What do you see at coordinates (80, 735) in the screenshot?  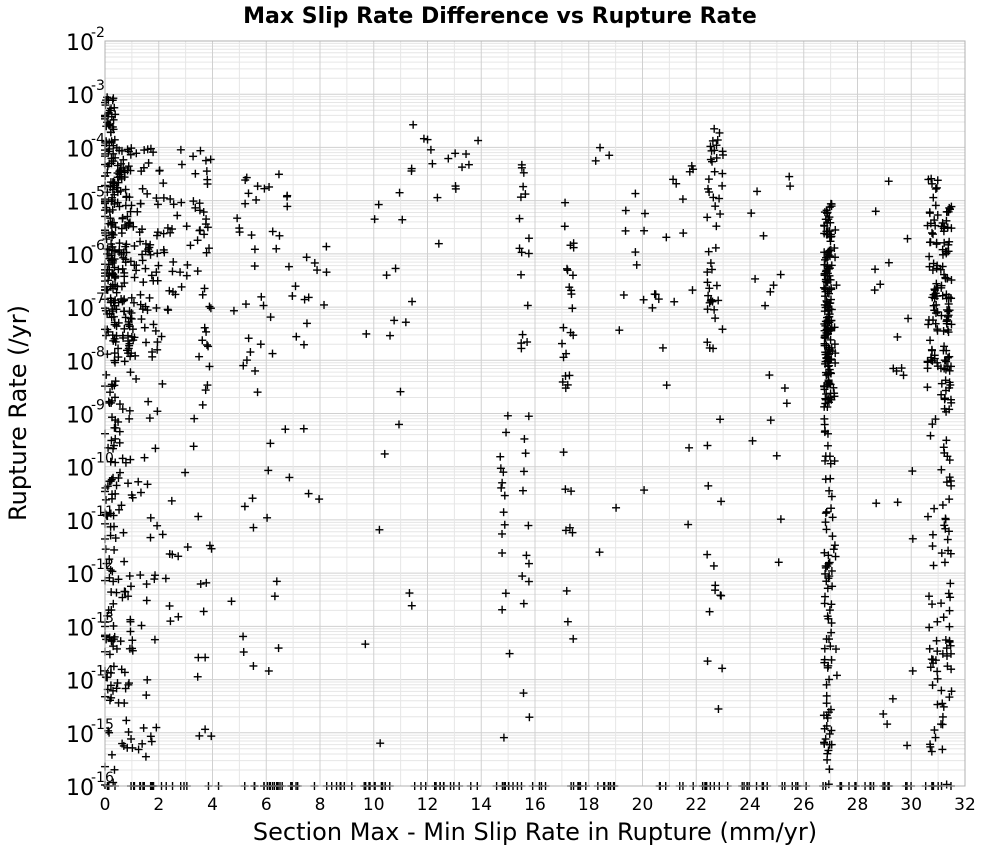 I see `y-tick-base: 10` at bounding box center [80, 735].